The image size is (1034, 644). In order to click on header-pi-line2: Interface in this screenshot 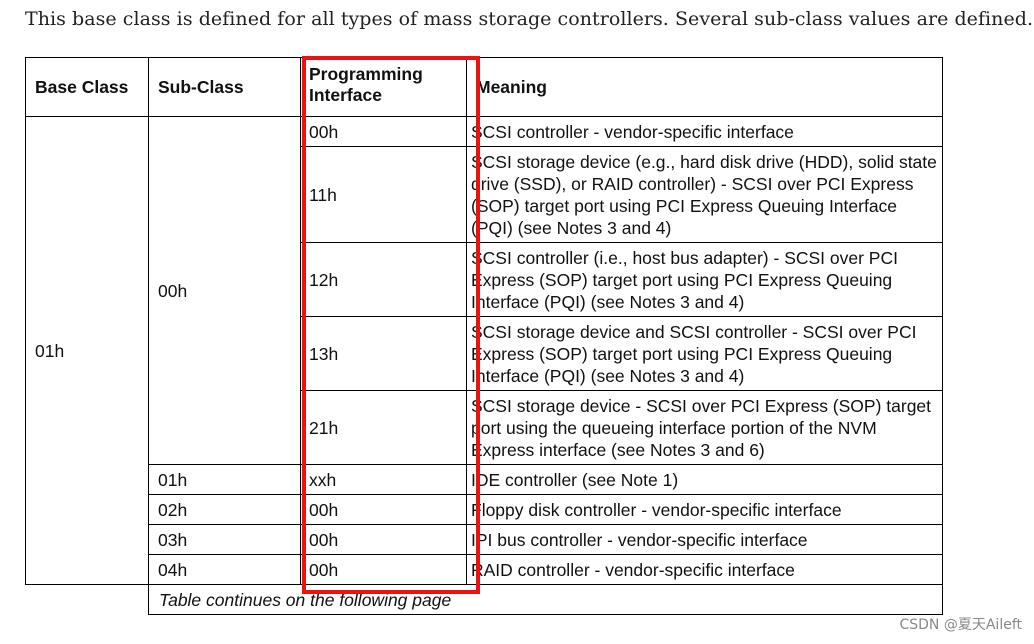, I will do `click(345, 95)`.